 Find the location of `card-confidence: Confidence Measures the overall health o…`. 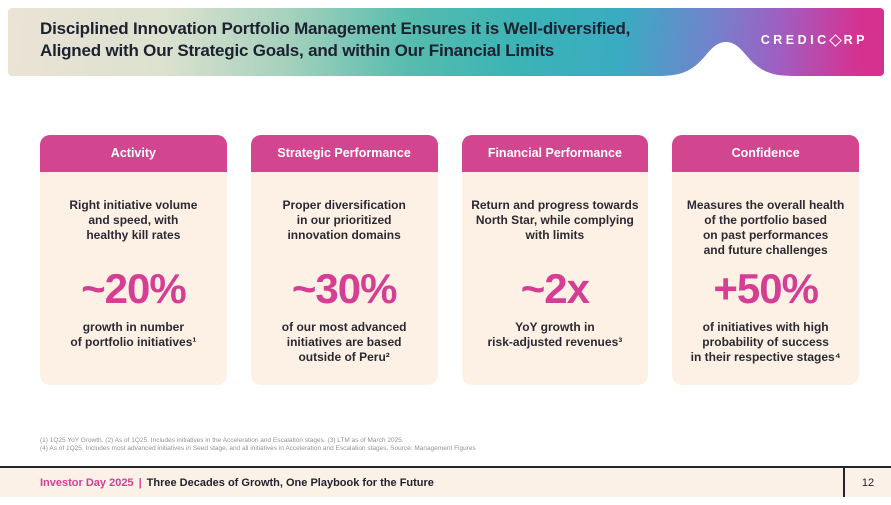

card-confidence: Confidence Measures the overall health o… is located at coordinates (765, 260).